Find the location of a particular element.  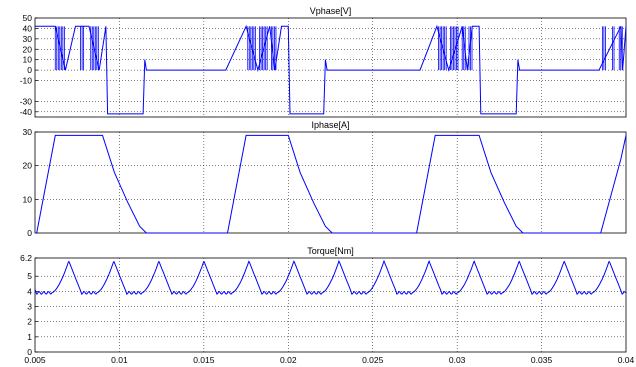

y-tick-label: 50 is located at coordinates (28, 18).